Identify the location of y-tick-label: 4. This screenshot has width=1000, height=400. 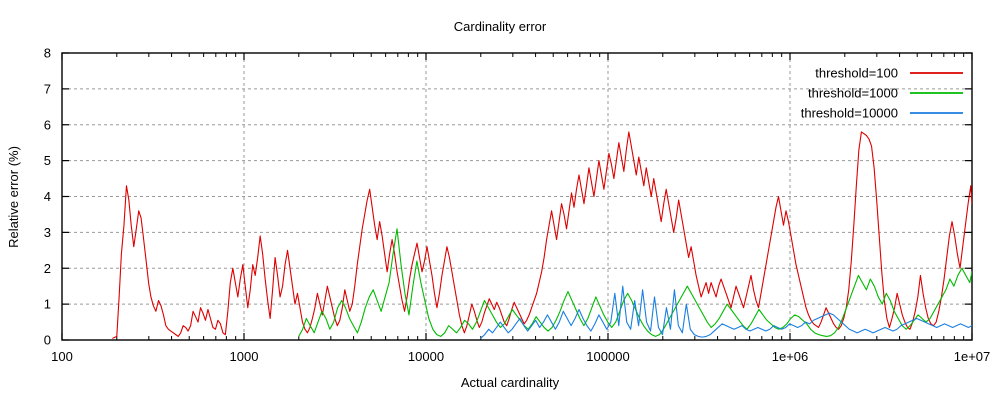
(47, 196).